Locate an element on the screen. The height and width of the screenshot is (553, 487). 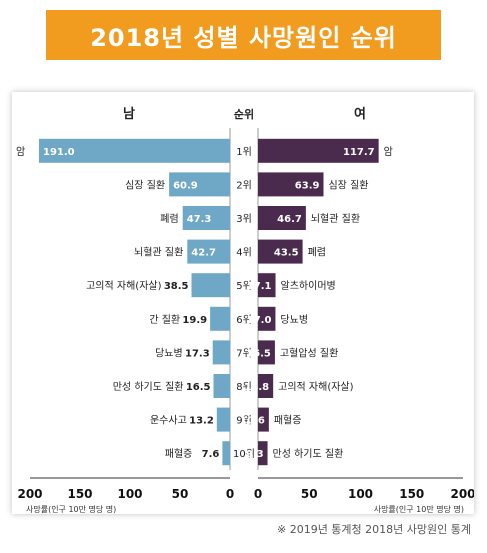
female-value-label: 17.1 is located at coordinates (259, 286).